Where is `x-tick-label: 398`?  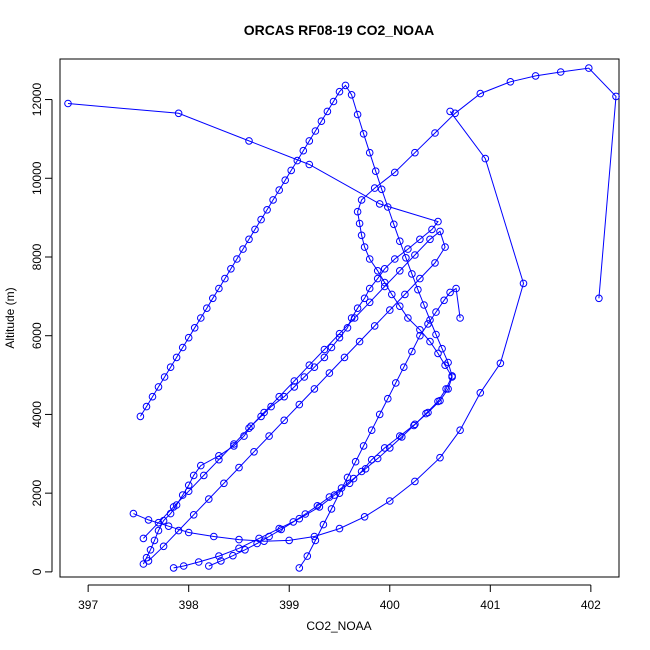 x-tick-label: 398 is located at coordinates (189, 605).